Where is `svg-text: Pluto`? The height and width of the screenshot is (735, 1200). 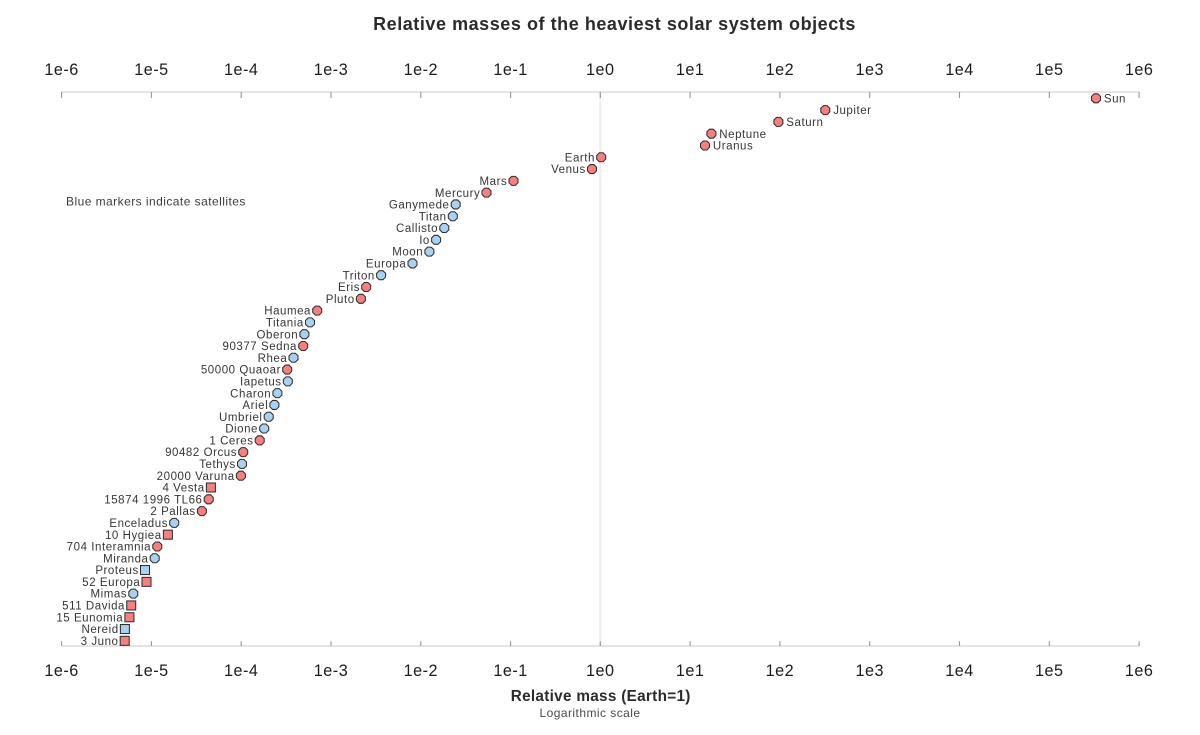 svg-text: Pluto is located at coordinates (340, 300).